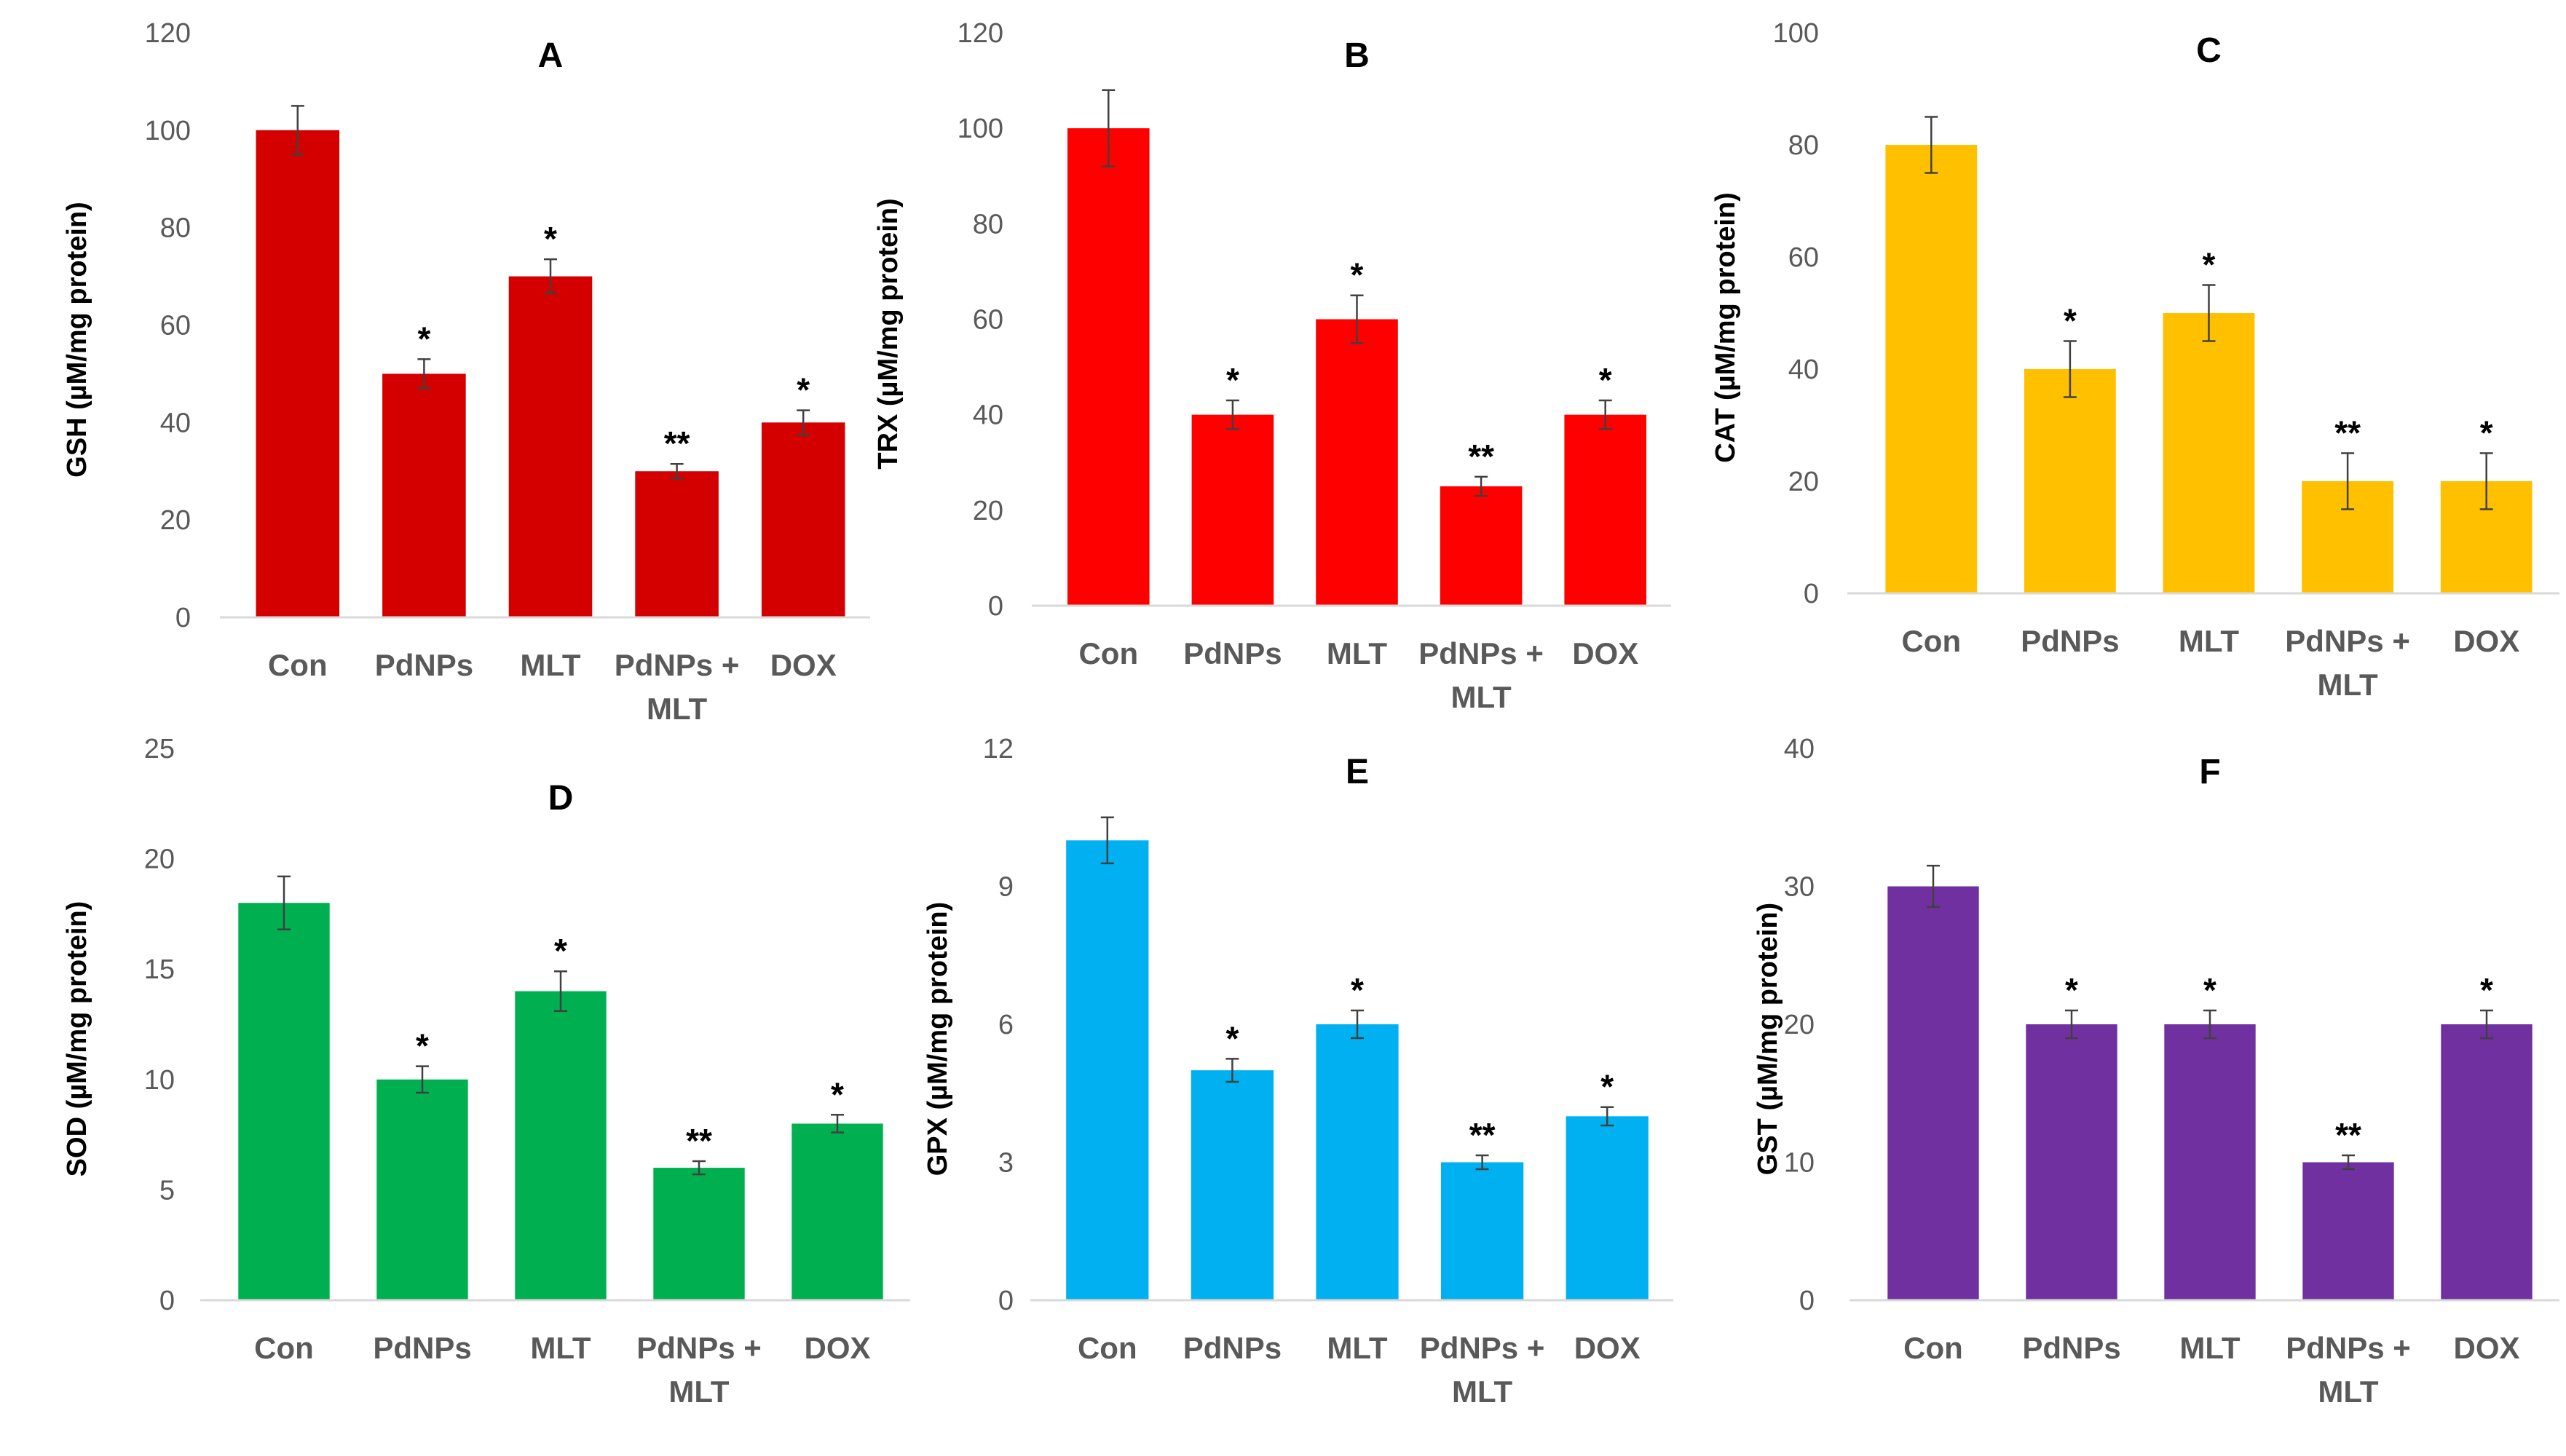  What do you see at coordinates (550, 665) in the screenshot?
I see `panel-a-category-label: MLT` at bounding box center [550, 665].